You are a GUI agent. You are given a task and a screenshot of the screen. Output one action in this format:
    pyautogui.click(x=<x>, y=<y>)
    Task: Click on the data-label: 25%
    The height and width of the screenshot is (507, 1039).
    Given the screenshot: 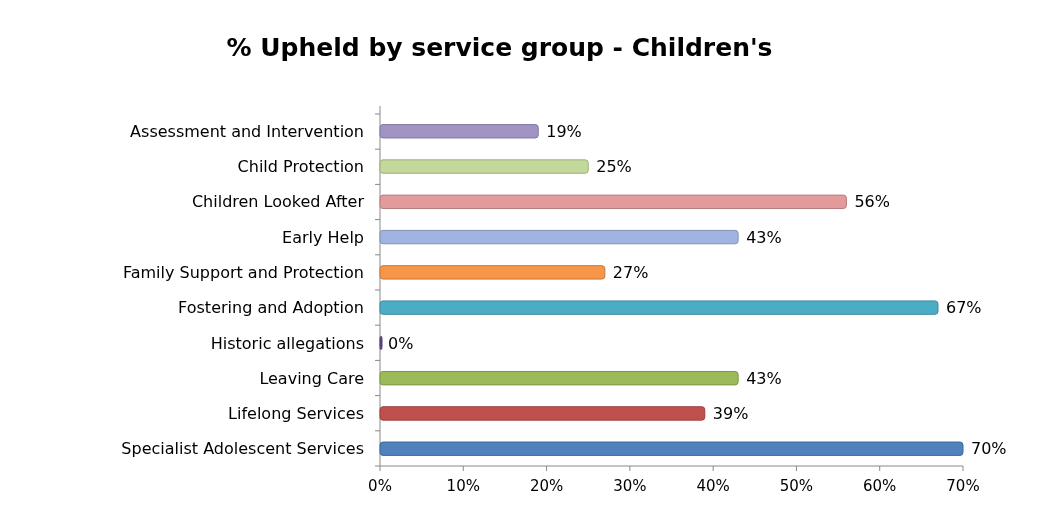 What is the action you would take?
    pyautogui.click(x=614, y=167)
    